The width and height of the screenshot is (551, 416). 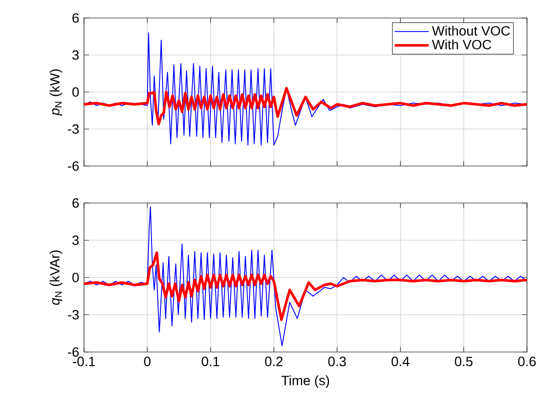 I want to click on x-tick-label: -0.1, so click(x=84, y=361).